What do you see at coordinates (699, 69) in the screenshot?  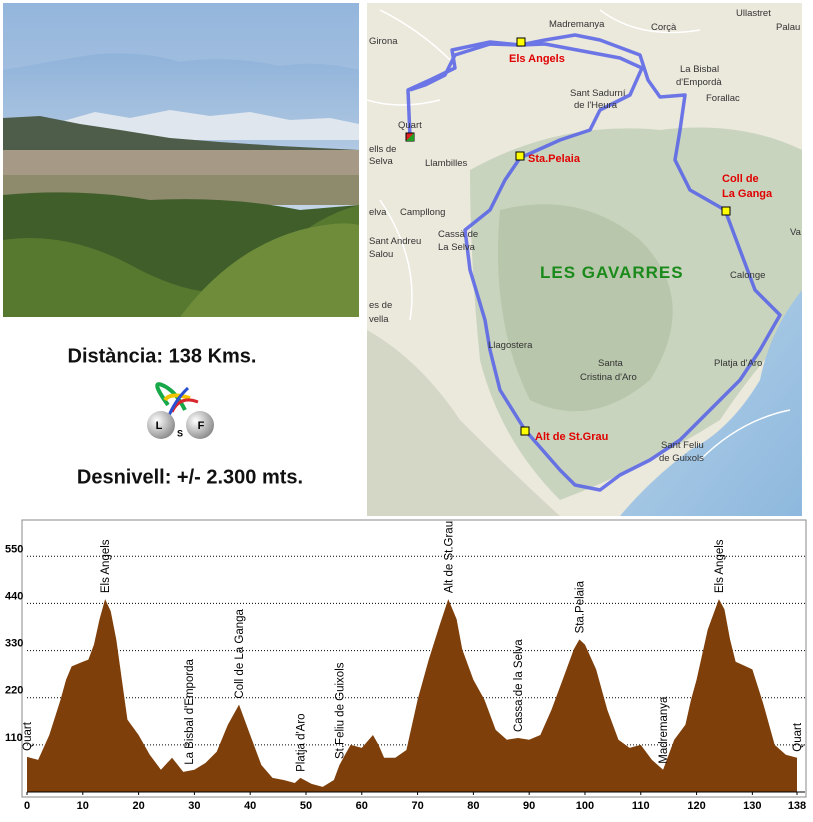 I see `map-label: La Bisbal` at bounding box center [699, 69].